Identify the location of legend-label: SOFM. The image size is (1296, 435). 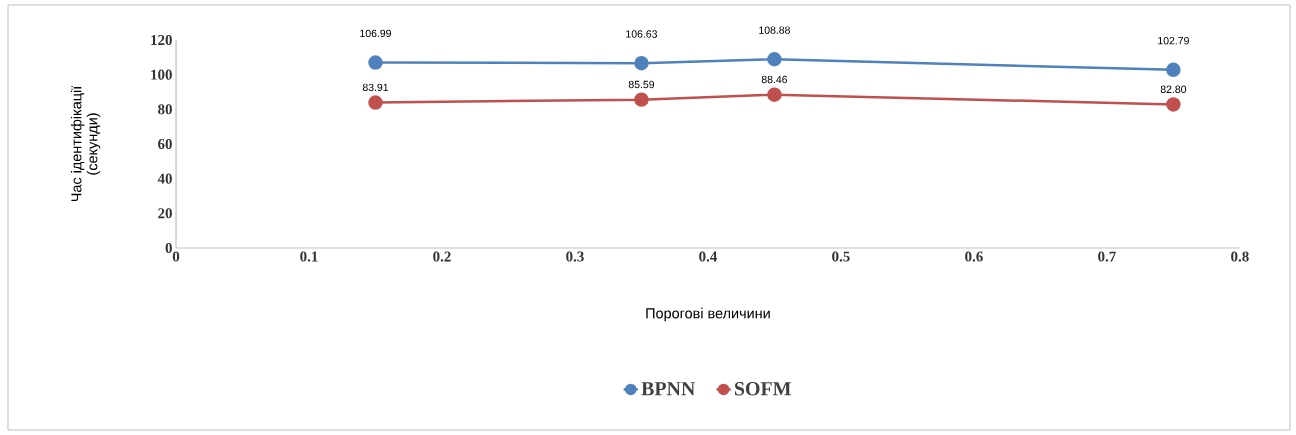
(762, 389).